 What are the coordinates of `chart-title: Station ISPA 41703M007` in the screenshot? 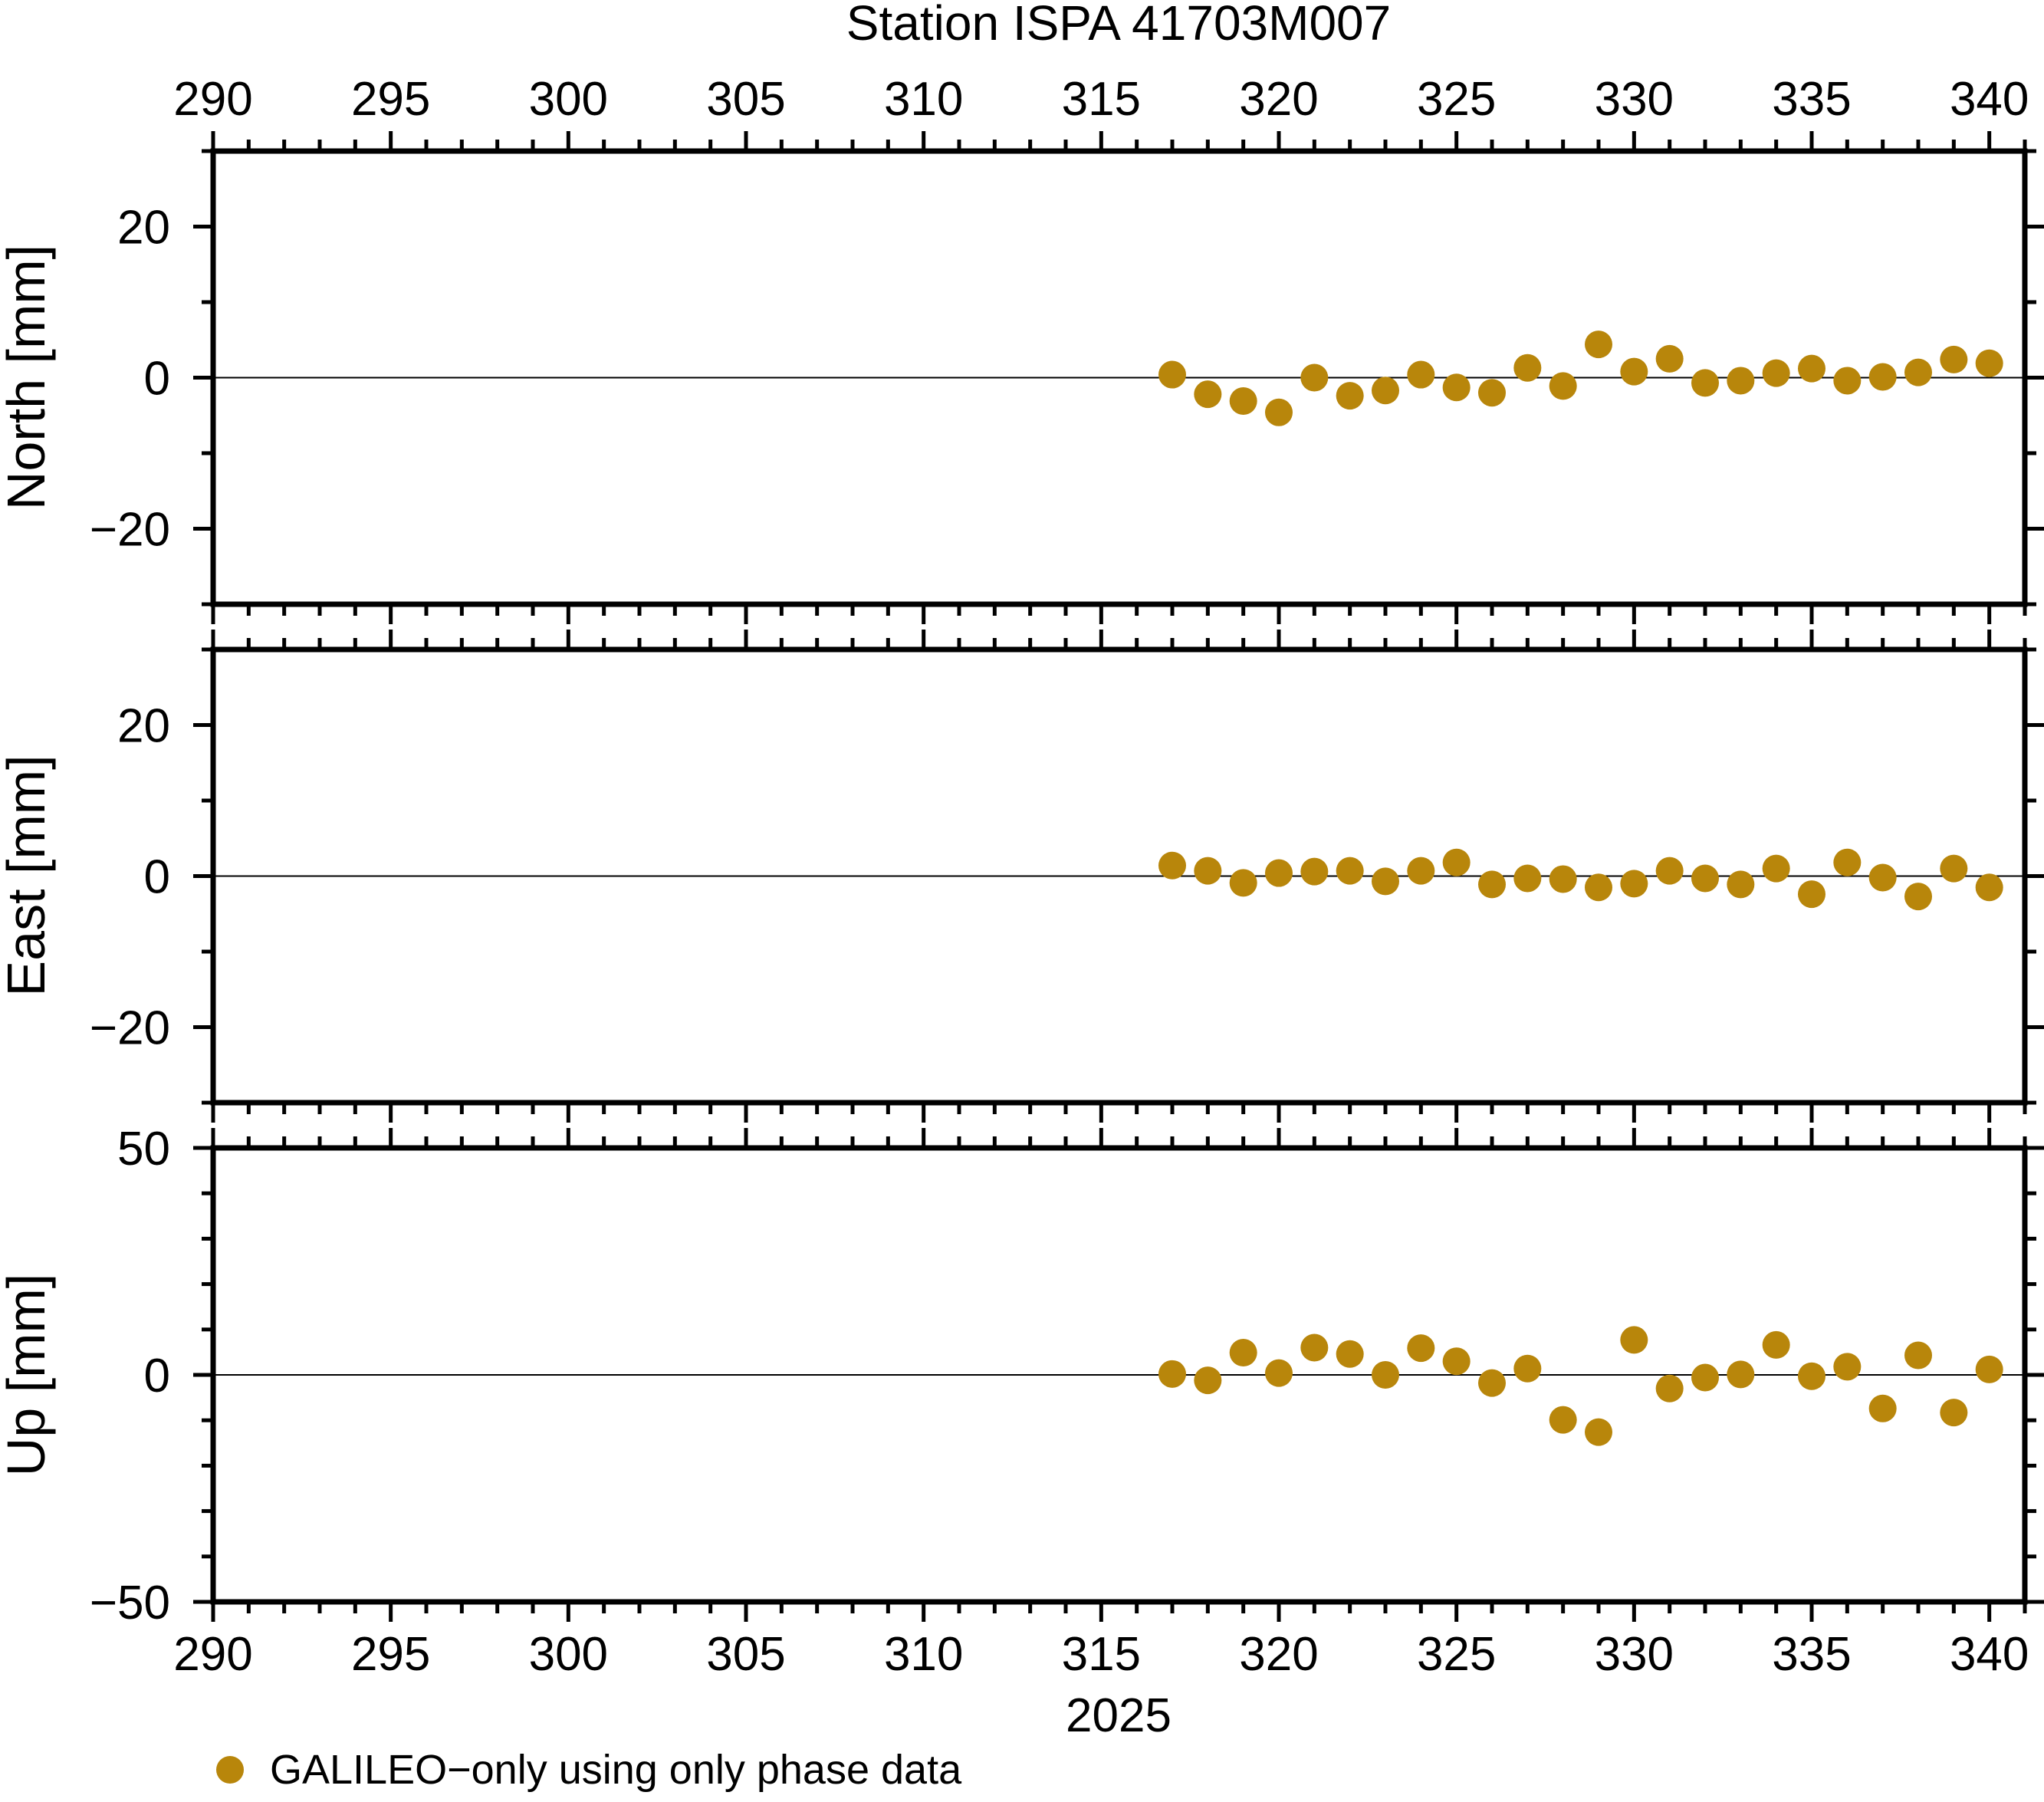 It's located at (1118, 26).